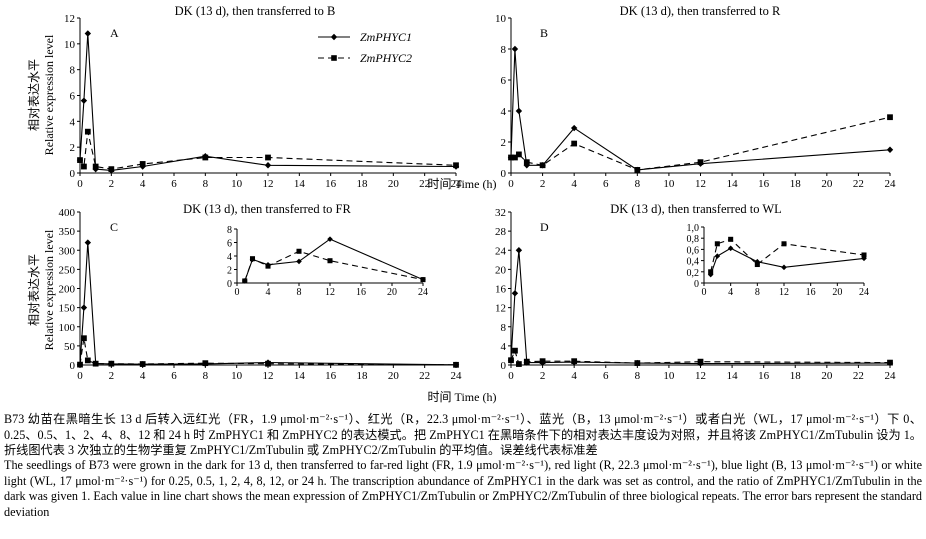  Describe the element at coordinates (423, 292) in the screenshot. I see `panel-C-inset-x-tick-label: 24` at that location.